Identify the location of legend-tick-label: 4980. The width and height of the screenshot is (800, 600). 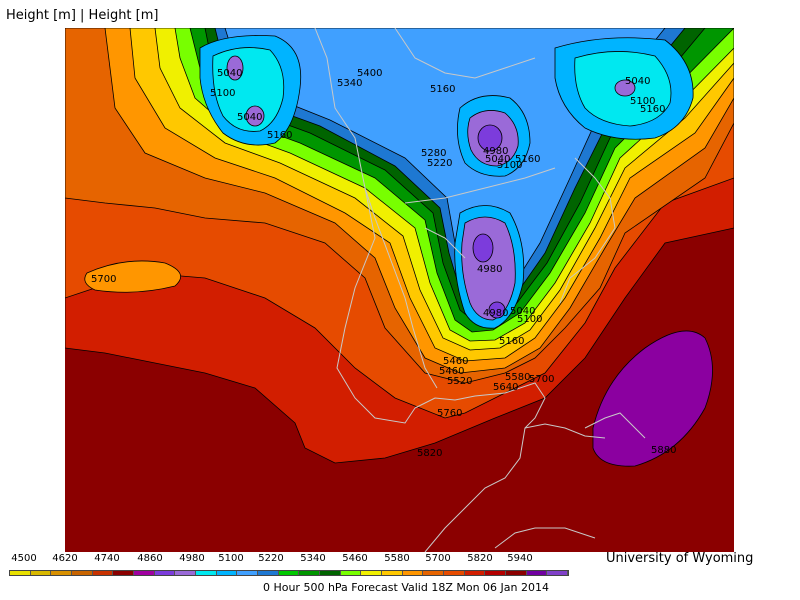
(192, 558).